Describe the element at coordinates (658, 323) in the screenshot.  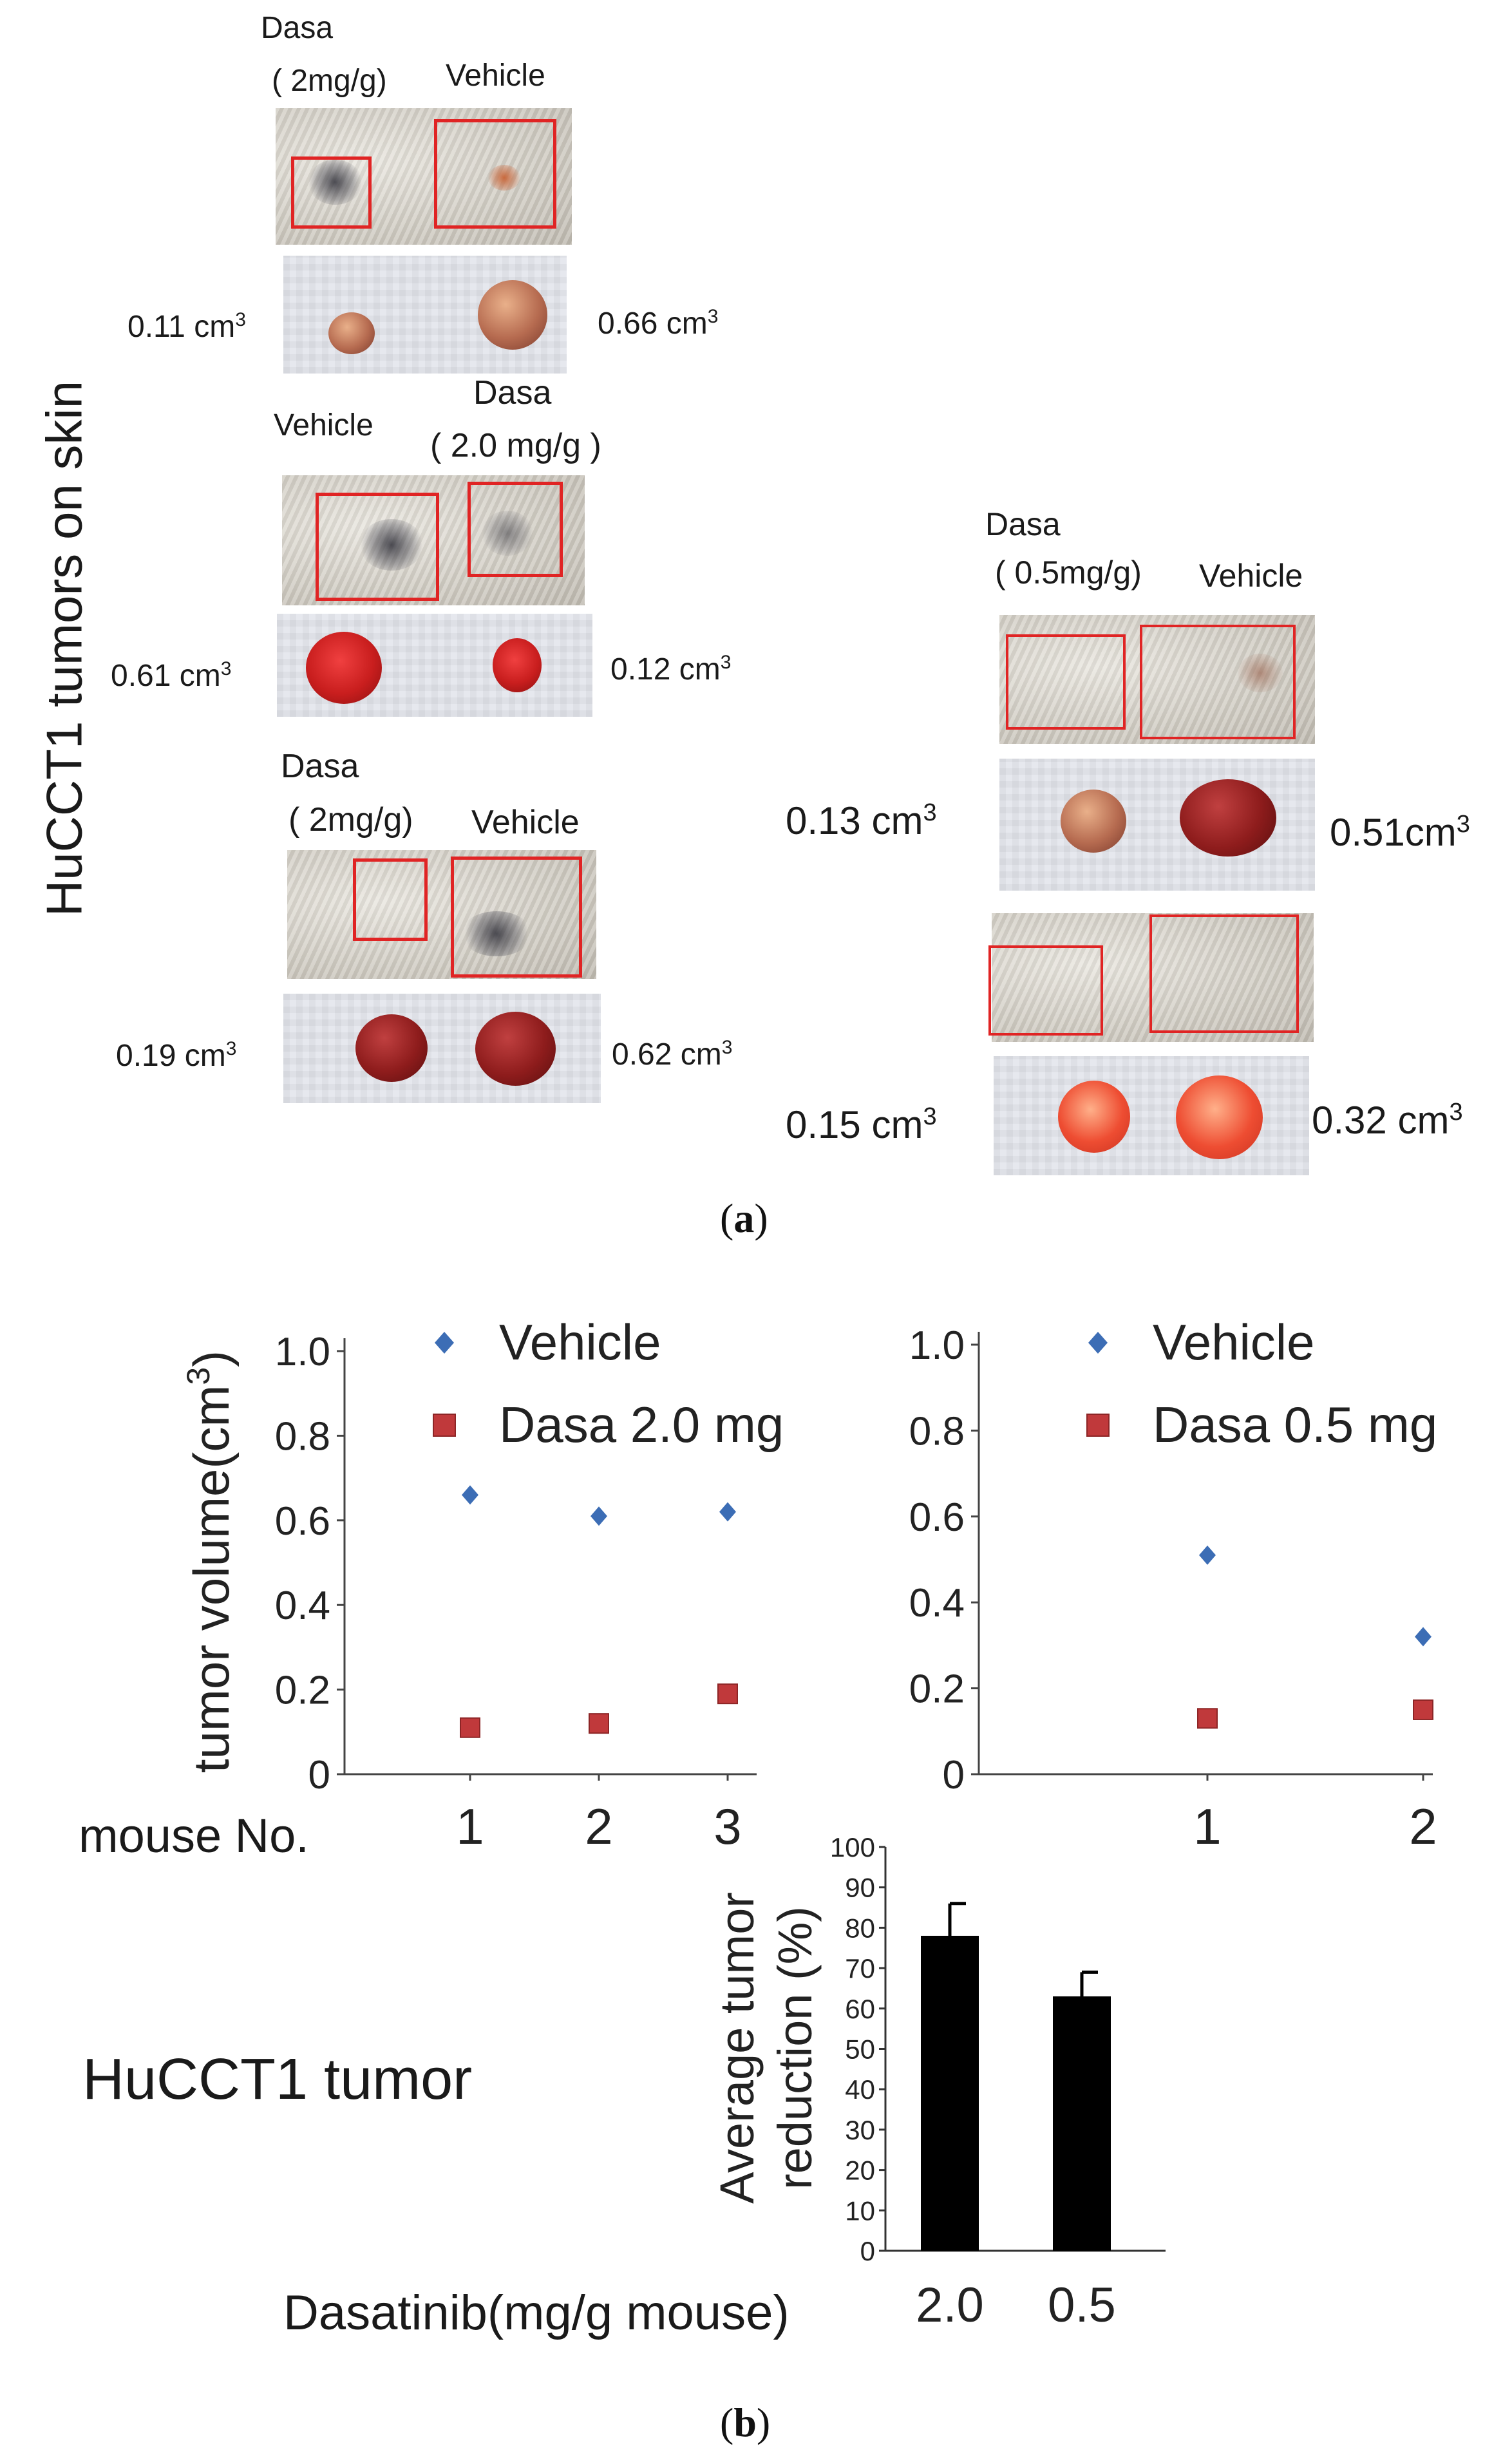
I see `pair1-vol-right: 0.66 cm3` at that location.